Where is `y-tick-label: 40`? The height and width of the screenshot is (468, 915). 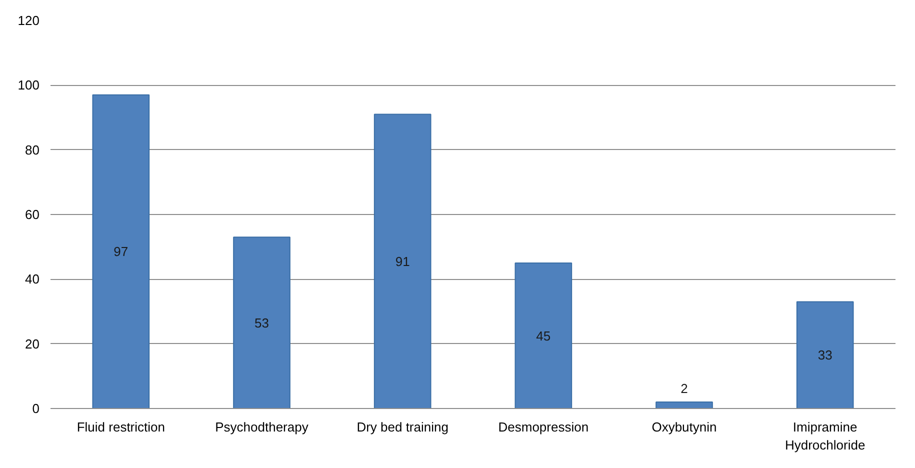
y-tick-label: 40 is located at coordinates (32, 279).